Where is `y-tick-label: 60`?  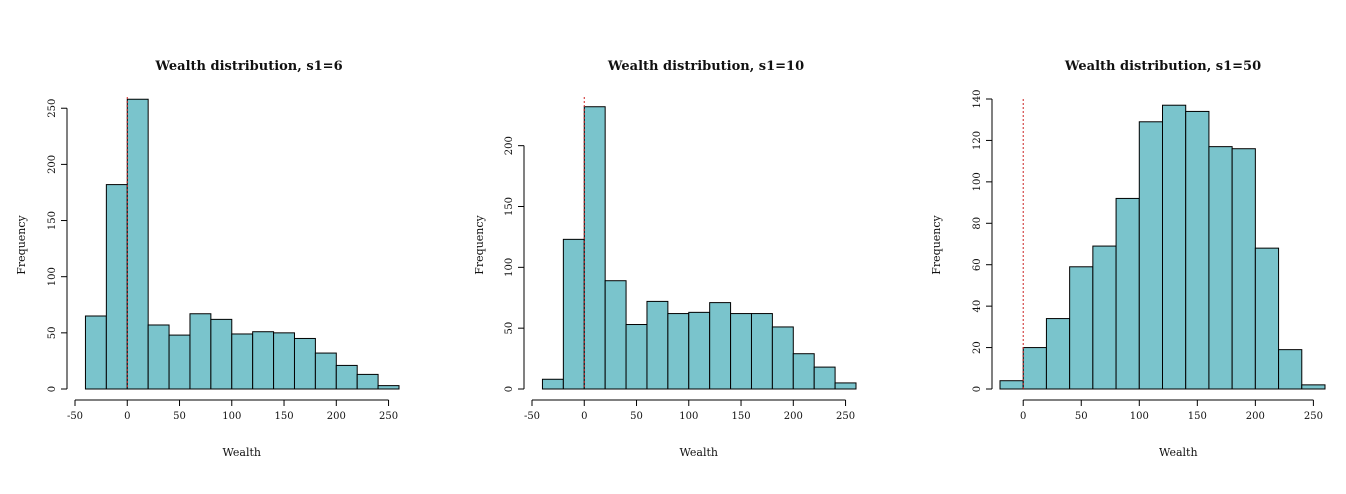
y-tick-label: 60 is located at coordinates (977, 264).